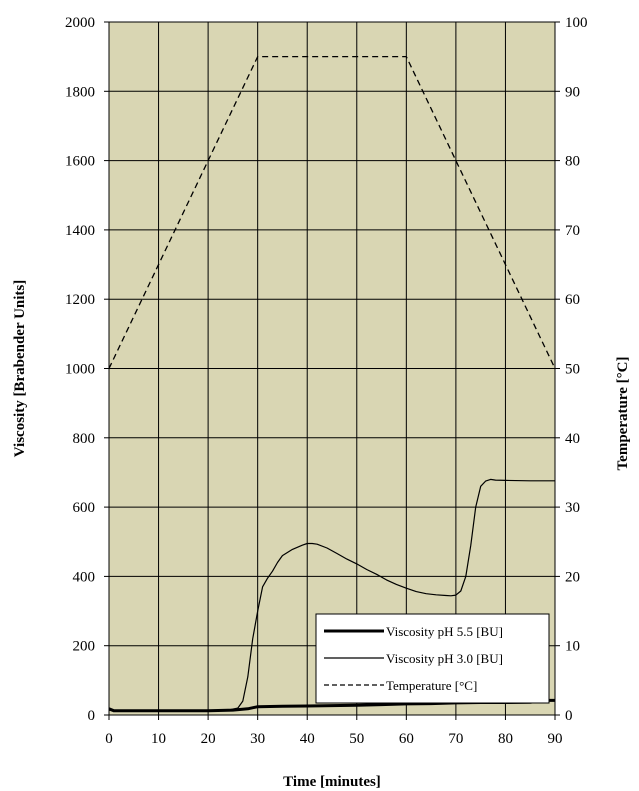 Image resolution: width=639 pixels, height=791 pixels. Describe the element at coordinates (109, 739) in the screenshot. I see `x-tick-label: 0` at that location.